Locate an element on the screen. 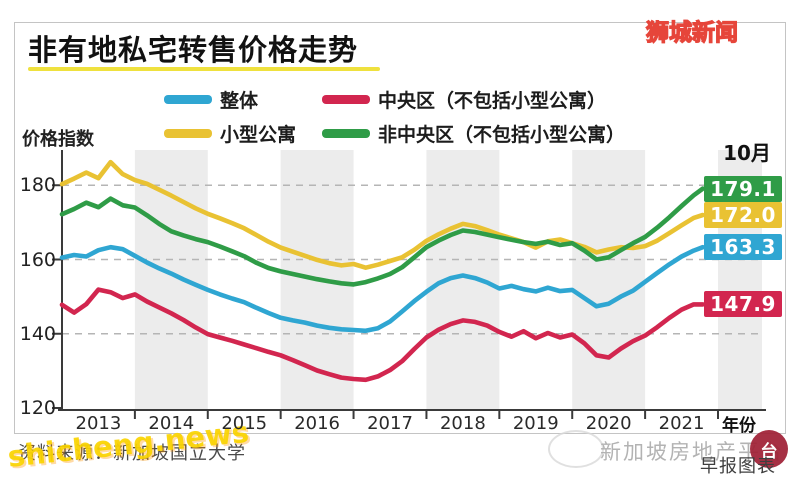 The image size is (800, 479). x-tick-label-2013: 2013 is located at coordinates (98, 423).